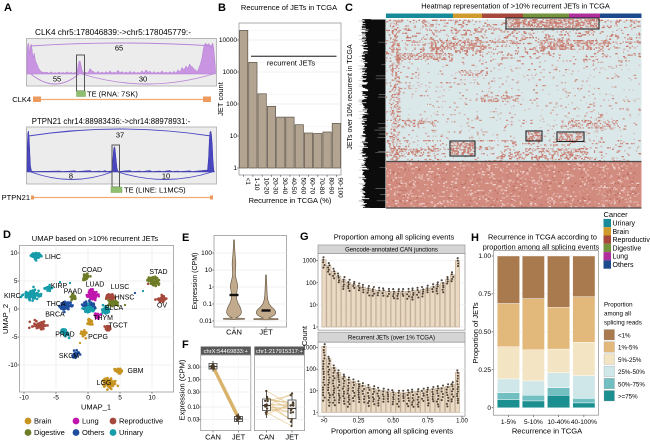 Image resolution: width=650 pixels, height=444 pixels. I want to click on svg-text: PCPG, so click(98, 337).